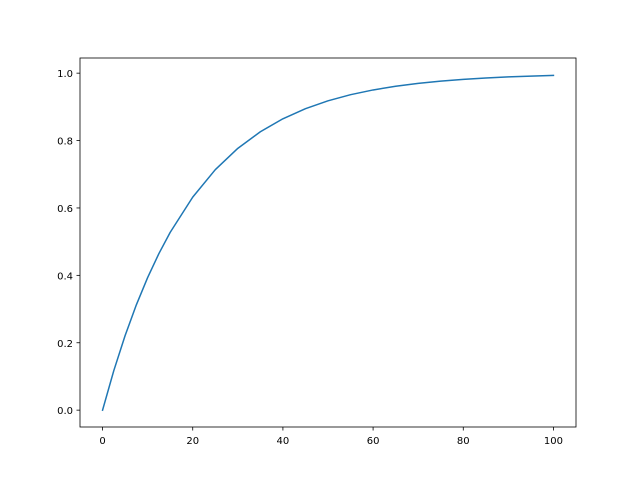 Image resolution: width=640 pixels, height=484 pixels. Describe the element at coordinates (68, 243) in the screenshot. I see `y-axis: 0.0 0.2 0.4 0.6 0.8 1.0` at that location.